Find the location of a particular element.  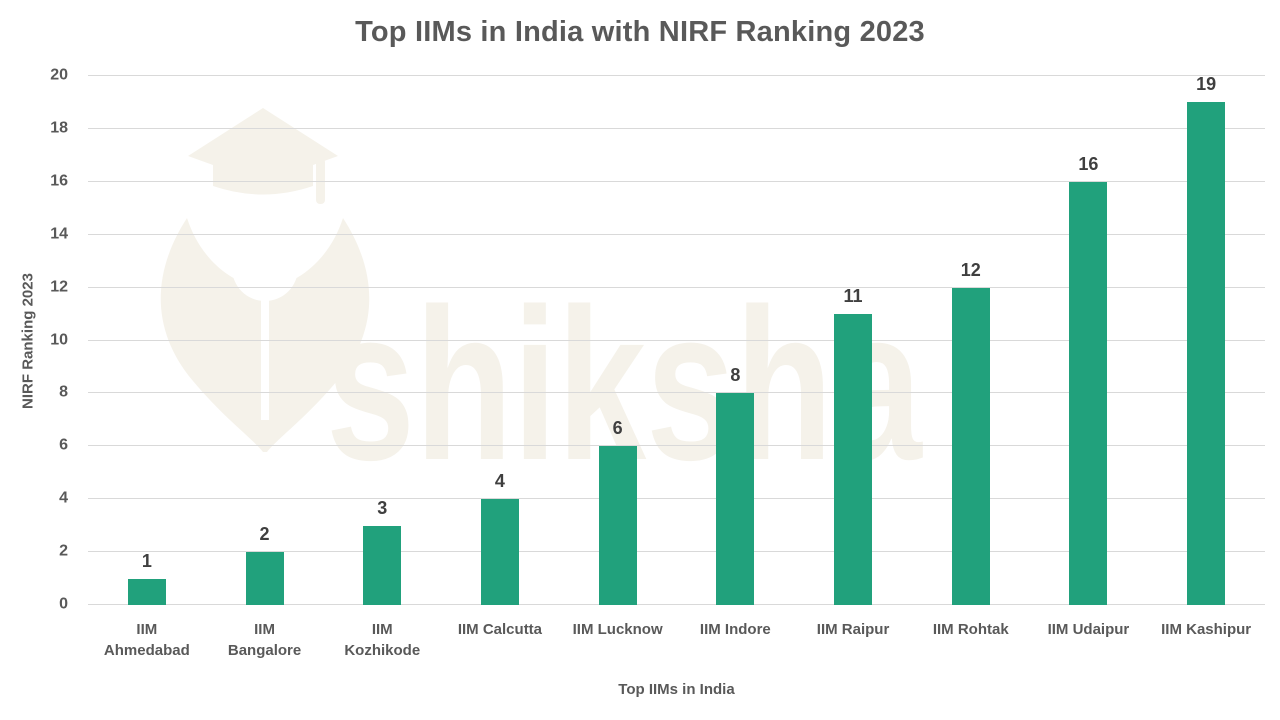

x-tick-label-iim-rohtak: IIM Rohtak is located at coordinates (970, 629).